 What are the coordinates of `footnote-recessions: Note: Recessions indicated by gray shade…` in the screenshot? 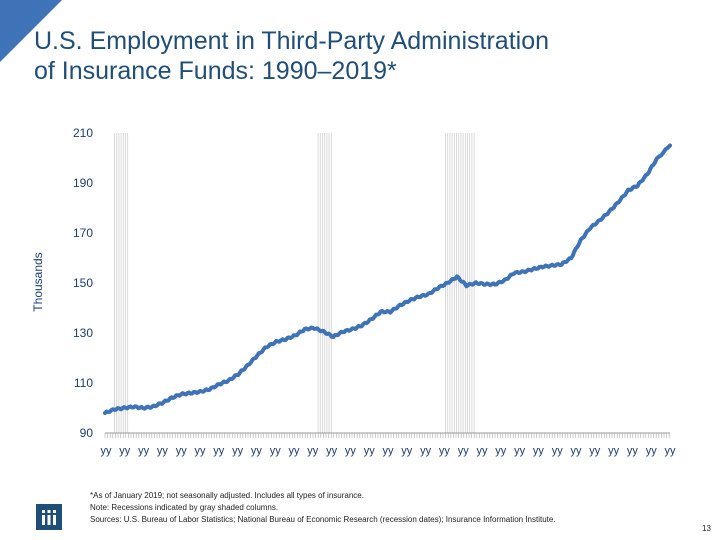 It's located at (184, 507).